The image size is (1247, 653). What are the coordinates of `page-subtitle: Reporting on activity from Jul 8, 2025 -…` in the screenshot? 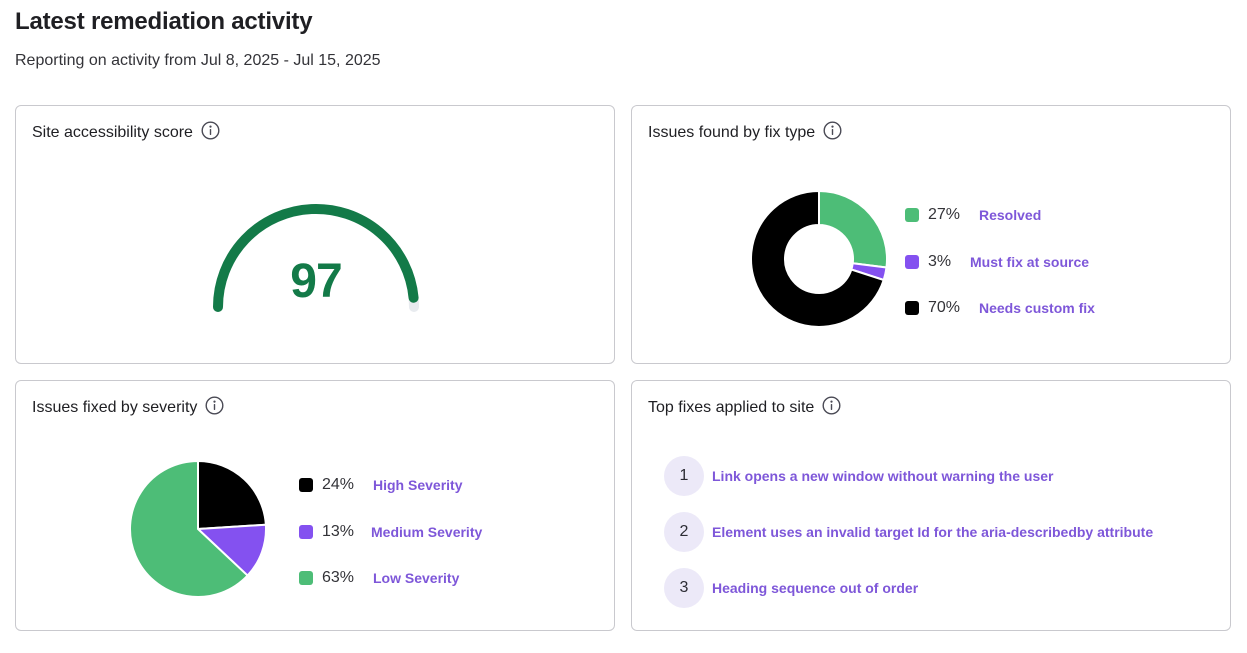 It's located at (198, 60).